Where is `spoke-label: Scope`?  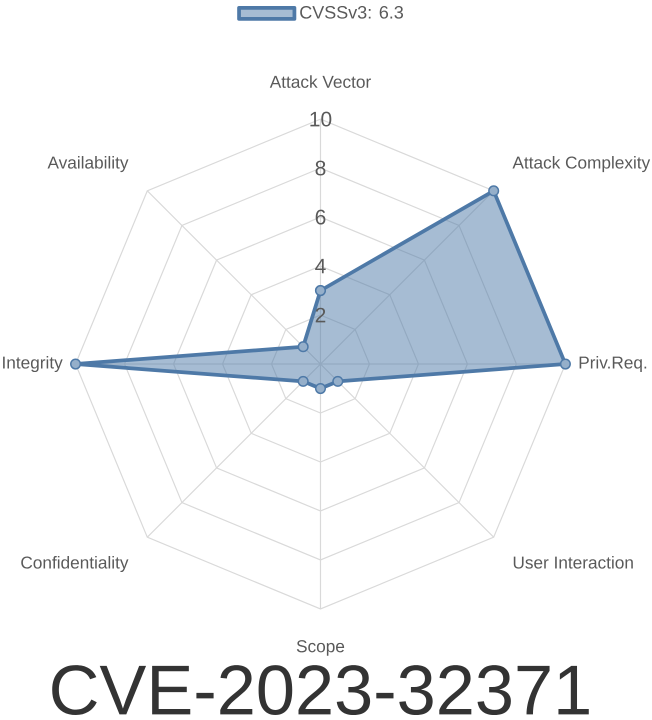
spoke-label: Scope is located at coordinates (320, 648).